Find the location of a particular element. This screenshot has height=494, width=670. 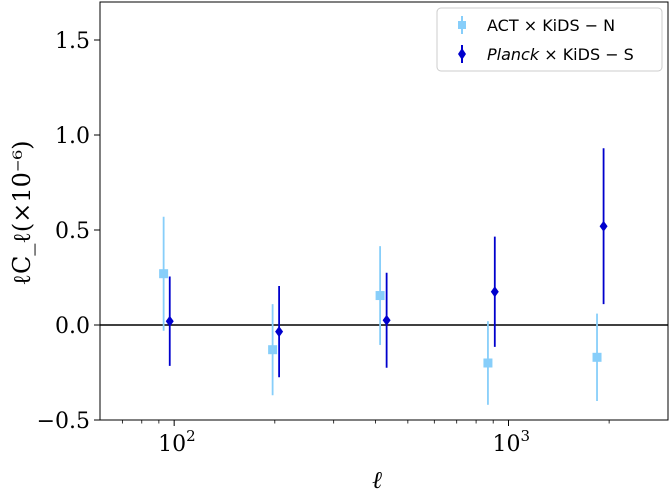

y-axis-label: ℓC_ℓ(×10⁻⁶) is located at coordinates (22, 212).